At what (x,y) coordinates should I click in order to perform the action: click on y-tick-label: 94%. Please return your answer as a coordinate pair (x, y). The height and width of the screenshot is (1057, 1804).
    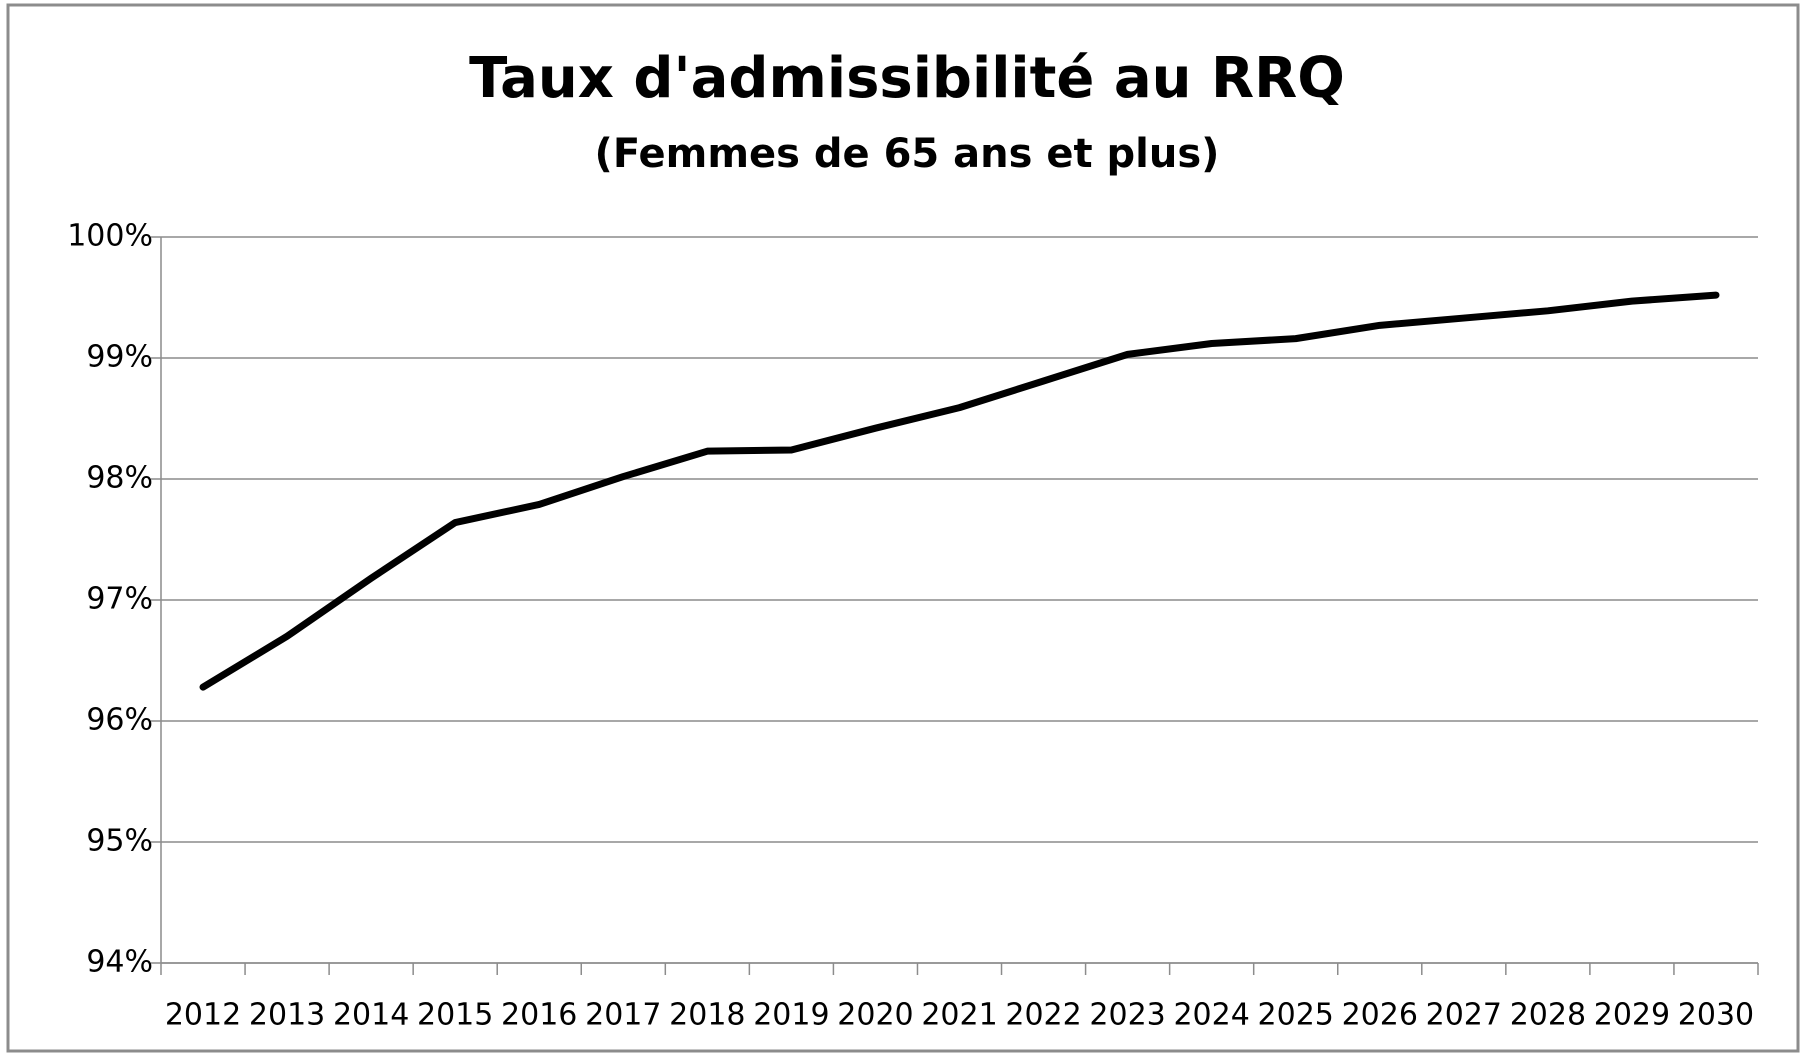
    Looking at the image, I should click on (119, 962).